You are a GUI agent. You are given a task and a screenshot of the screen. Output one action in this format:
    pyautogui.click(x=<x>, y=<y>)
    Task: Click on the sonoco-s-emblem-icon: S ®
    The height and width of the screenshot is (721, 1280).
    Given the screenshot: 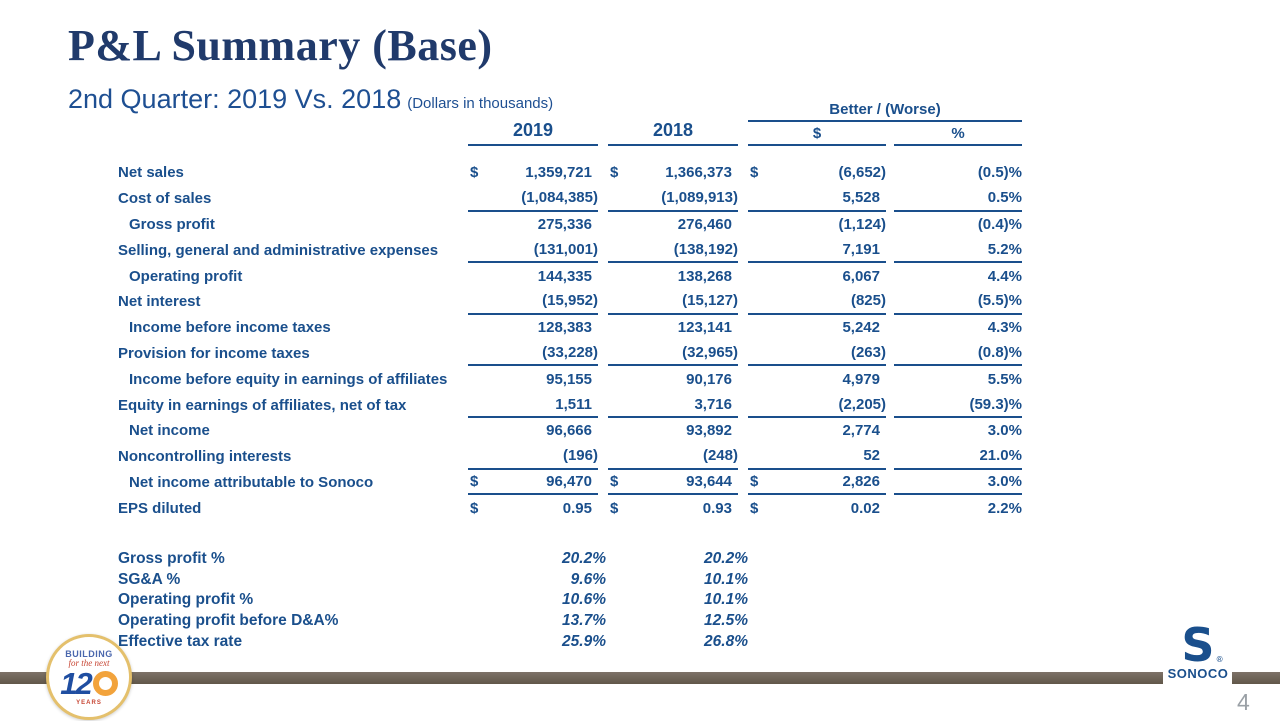 What is the action you would take?
    pyautogui.click(x=1202, y=645)
    